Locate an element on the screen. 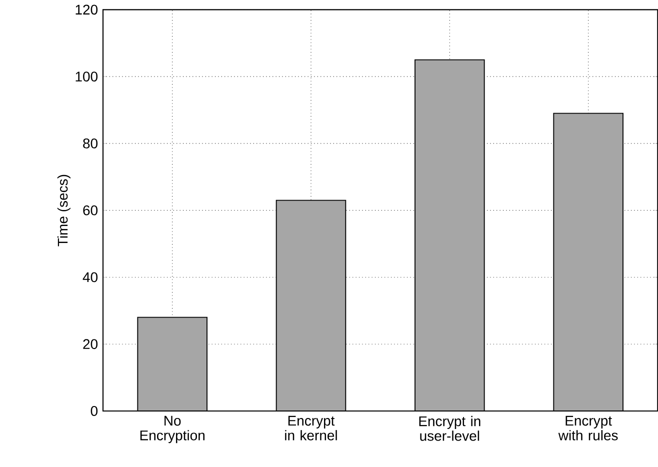 Image resolution: width=658 pixels, height=467 pixels. x-tick-label: Encrypt in kernel is located at coordinates (311, 428).